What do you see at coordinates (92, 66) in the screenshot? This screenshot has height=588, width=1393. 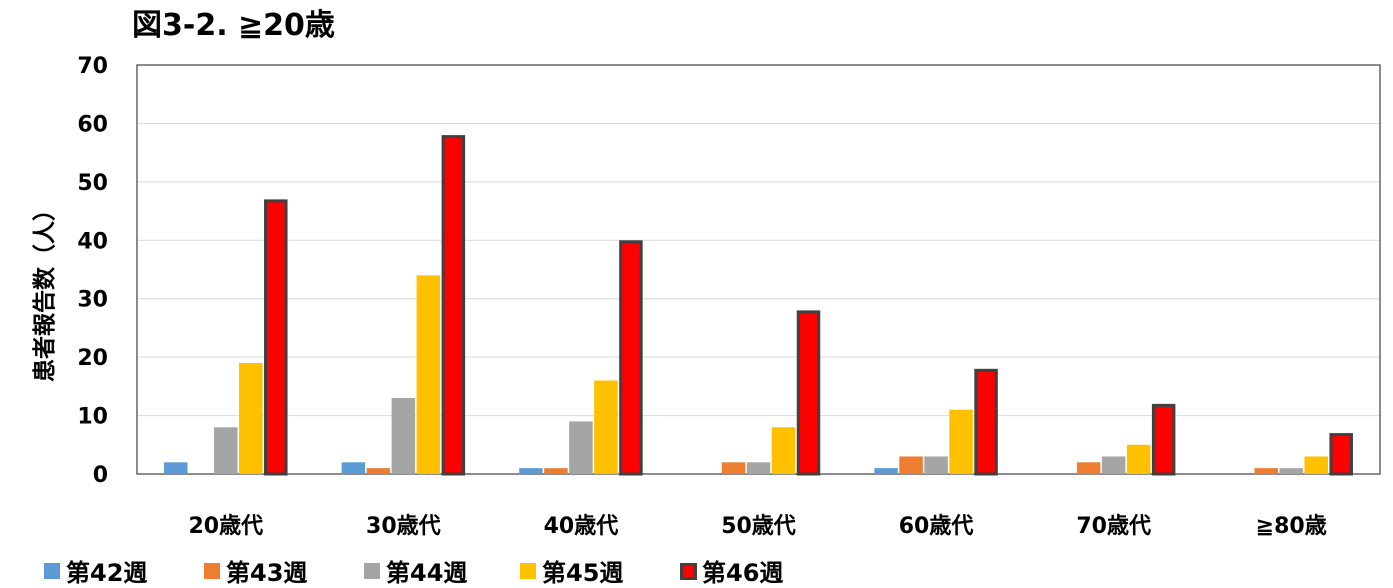 I see `y-tick-label: 70` at bounding box center [92, 66].